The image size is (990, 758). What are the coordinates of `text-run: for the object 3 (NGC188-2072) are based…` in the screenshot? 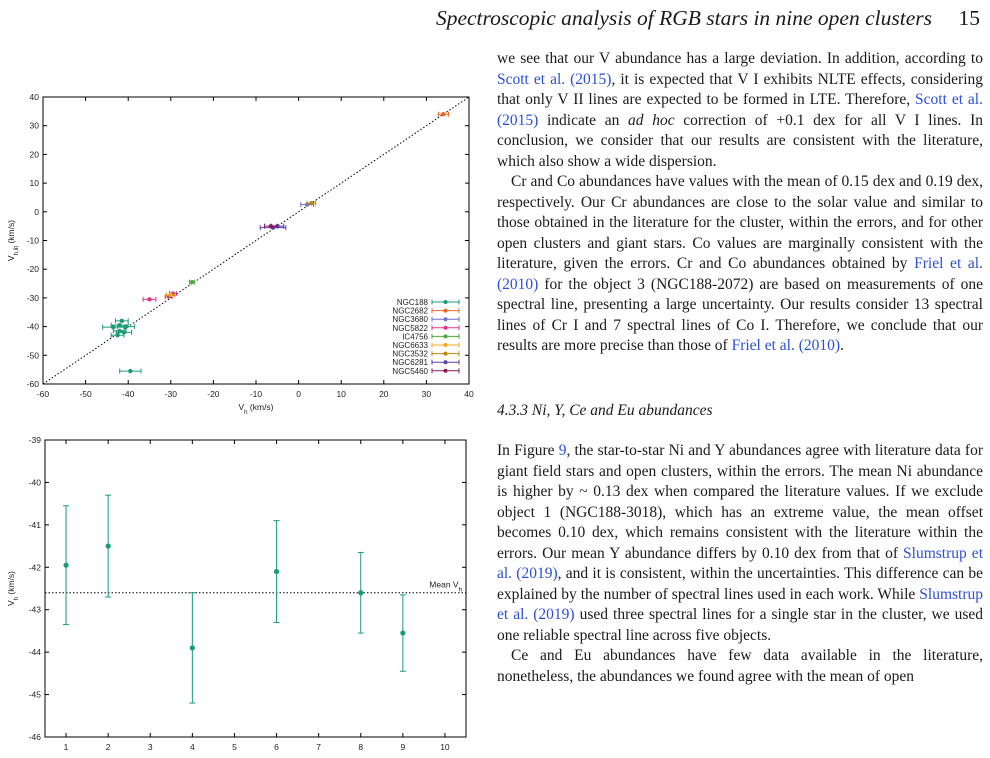 It's located at (740, 315).